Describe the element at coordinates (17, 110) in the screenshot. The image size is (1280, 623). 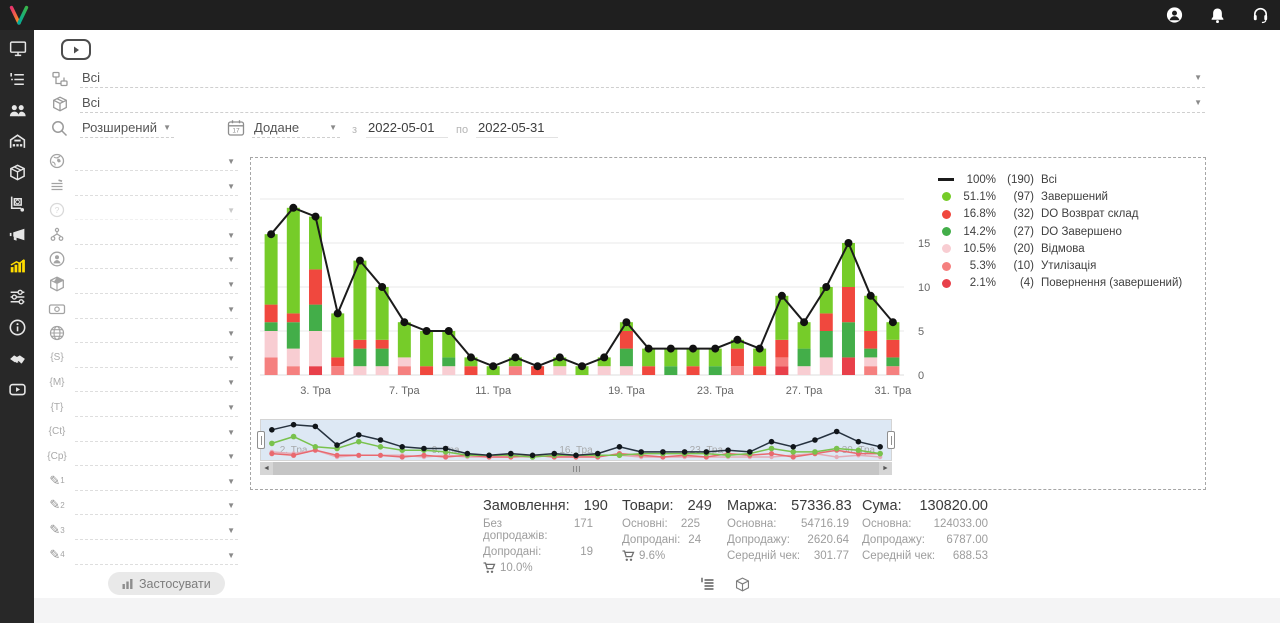
I see `sidebar-item-clients` at that location.